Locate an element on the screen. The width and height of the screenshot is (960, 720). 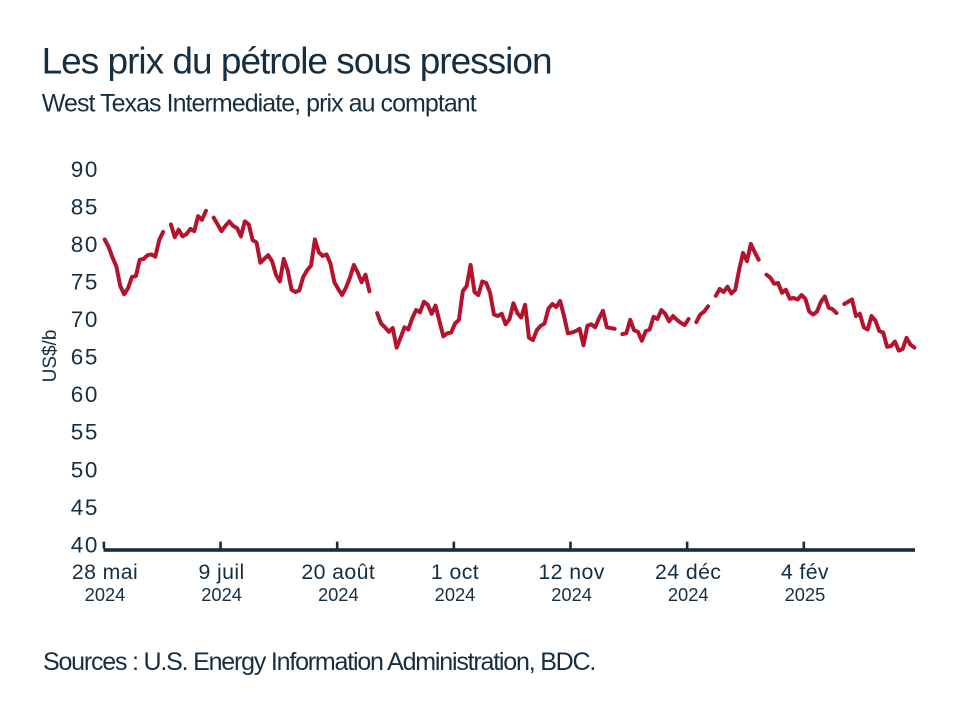
svg-text: 75 is located at coordinates (85, 282).